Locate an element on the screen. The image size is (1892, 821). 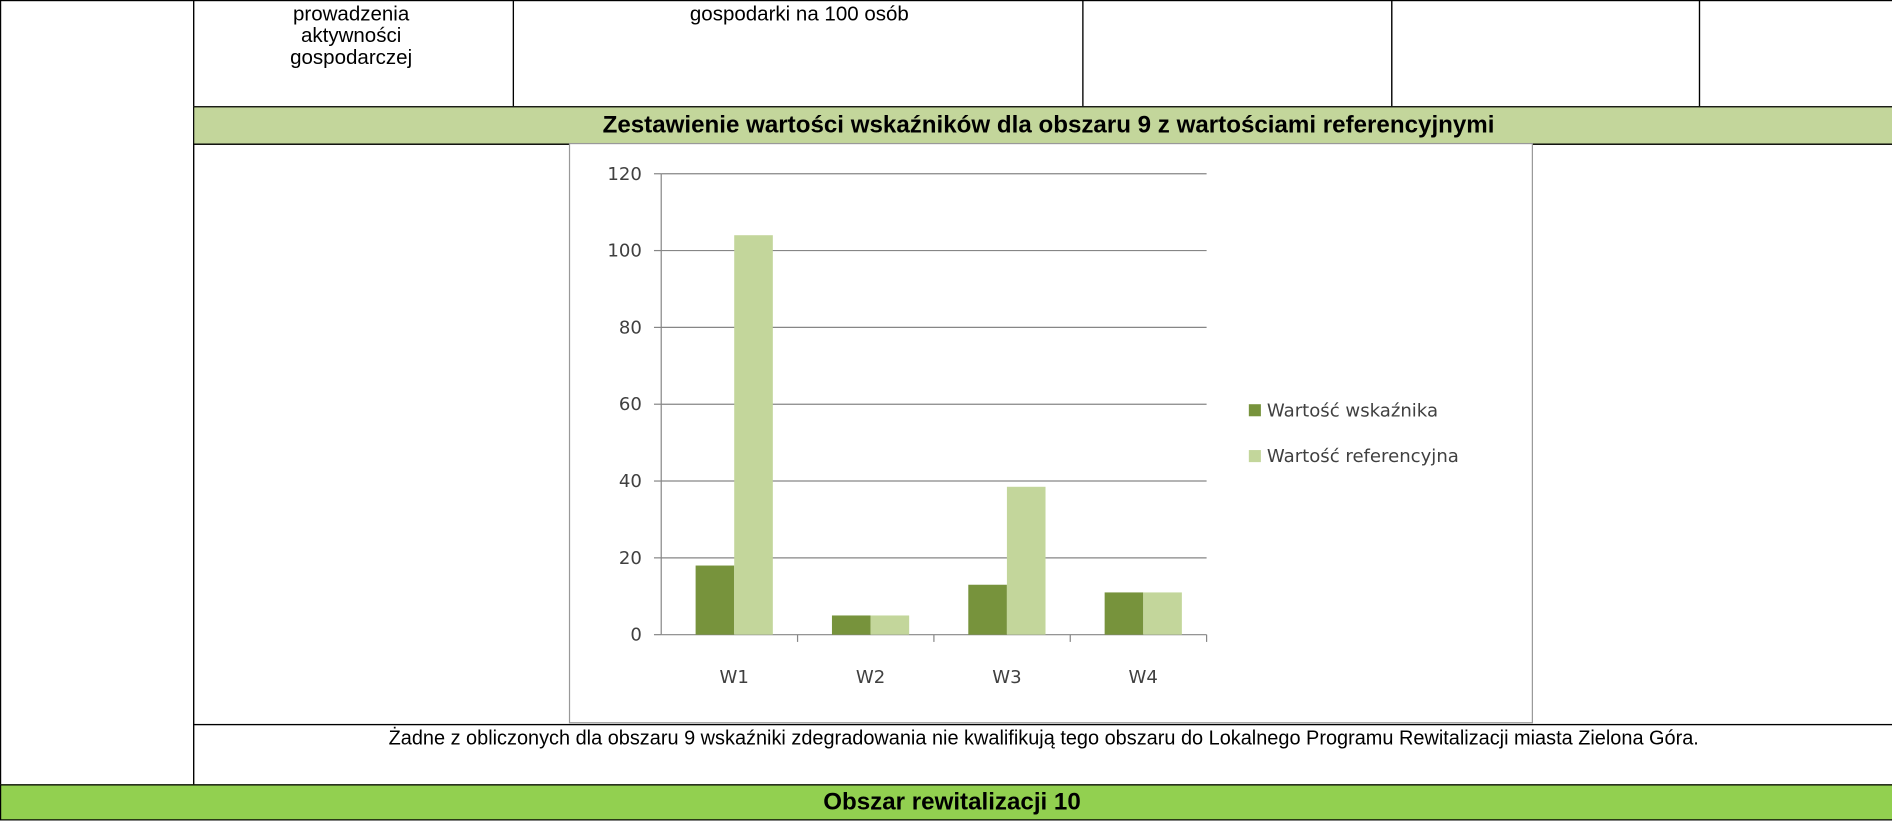
cell-text: prowadzenia aktywności gospodarczej is located at coordinates (351, 35).